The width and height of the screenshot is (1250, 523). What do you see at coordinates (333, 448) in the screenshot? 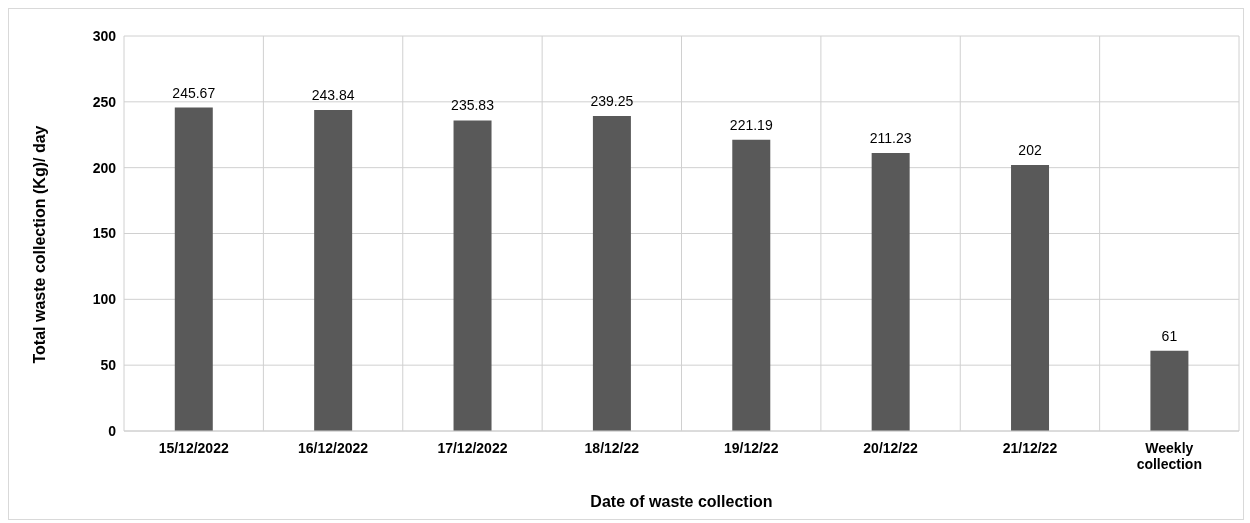
I see `x-tick-label: 16/12/2022` at bounding box center [333, 448].